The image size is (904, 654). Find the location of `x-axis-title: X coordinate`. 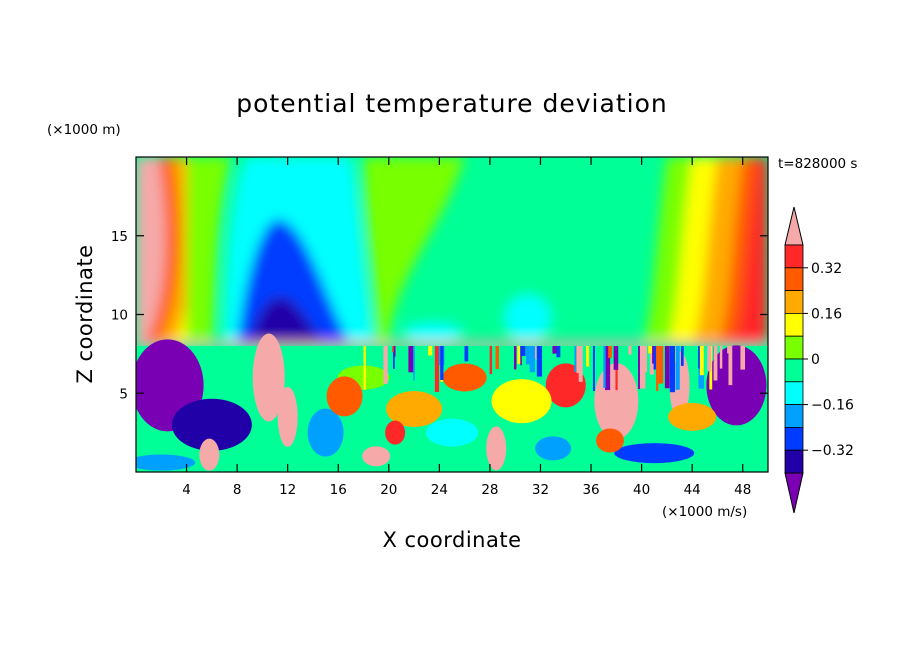

x-axis-title: X coordinate is located at coordinates (451, 540).